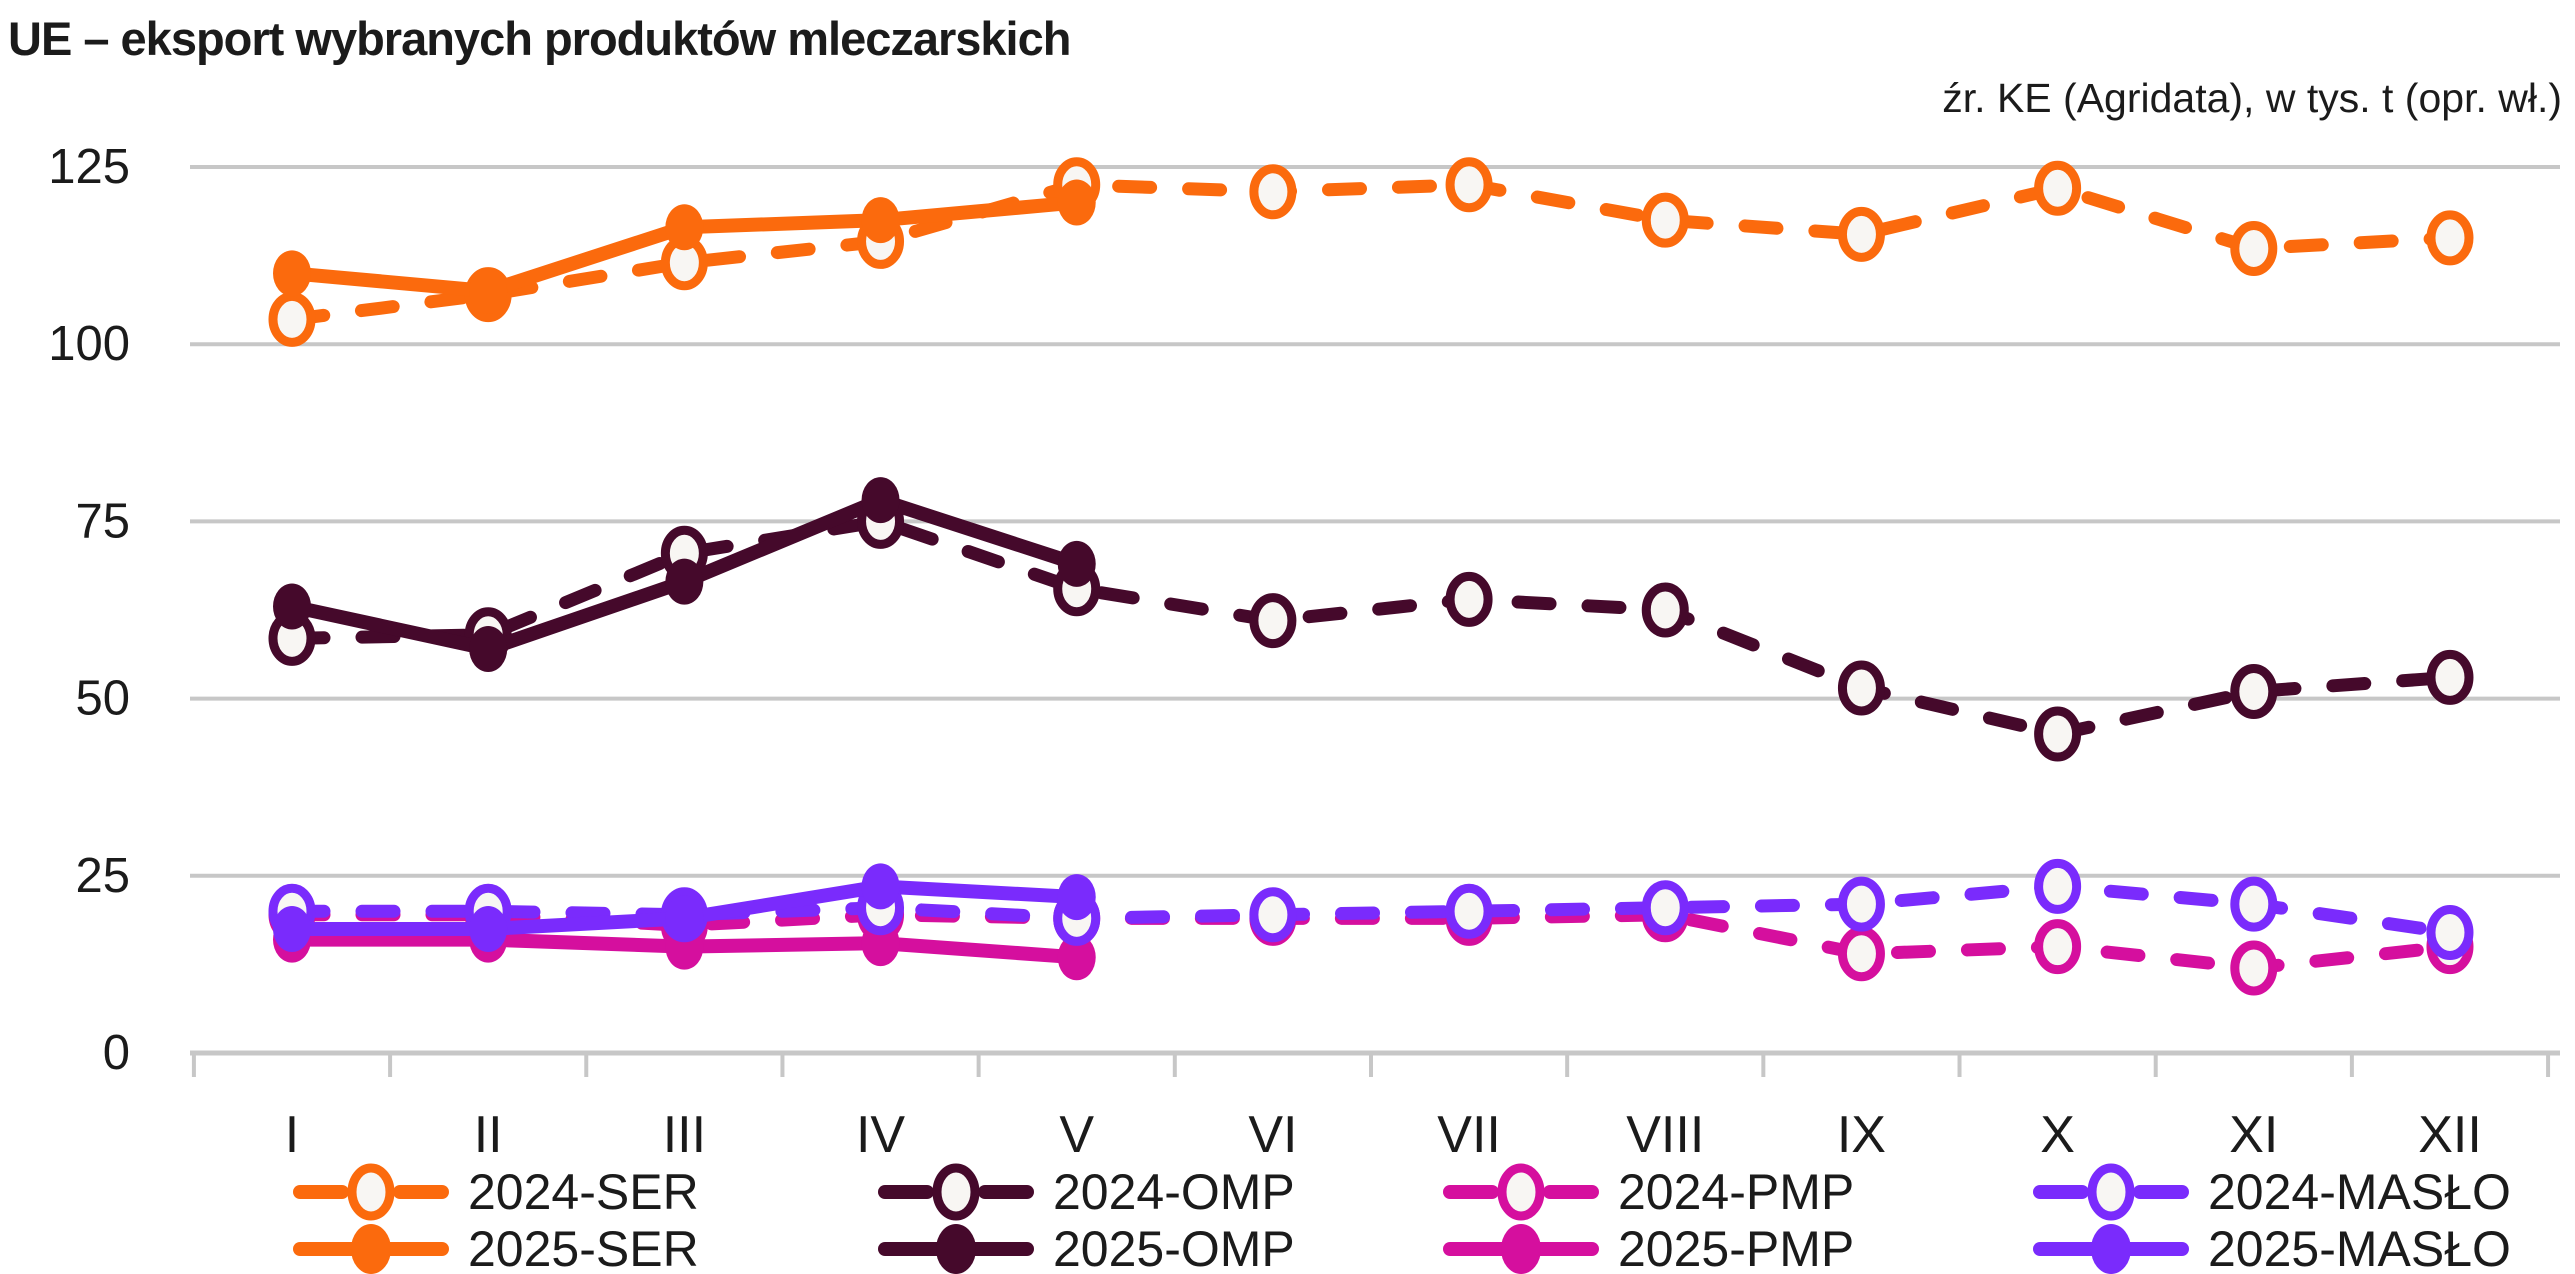  What do you see at coordinates (1736, 1247) in the screenshot?
I see `legend-label-2025-PMP: 2025-PMP` at bounding box center [1736, 1247].